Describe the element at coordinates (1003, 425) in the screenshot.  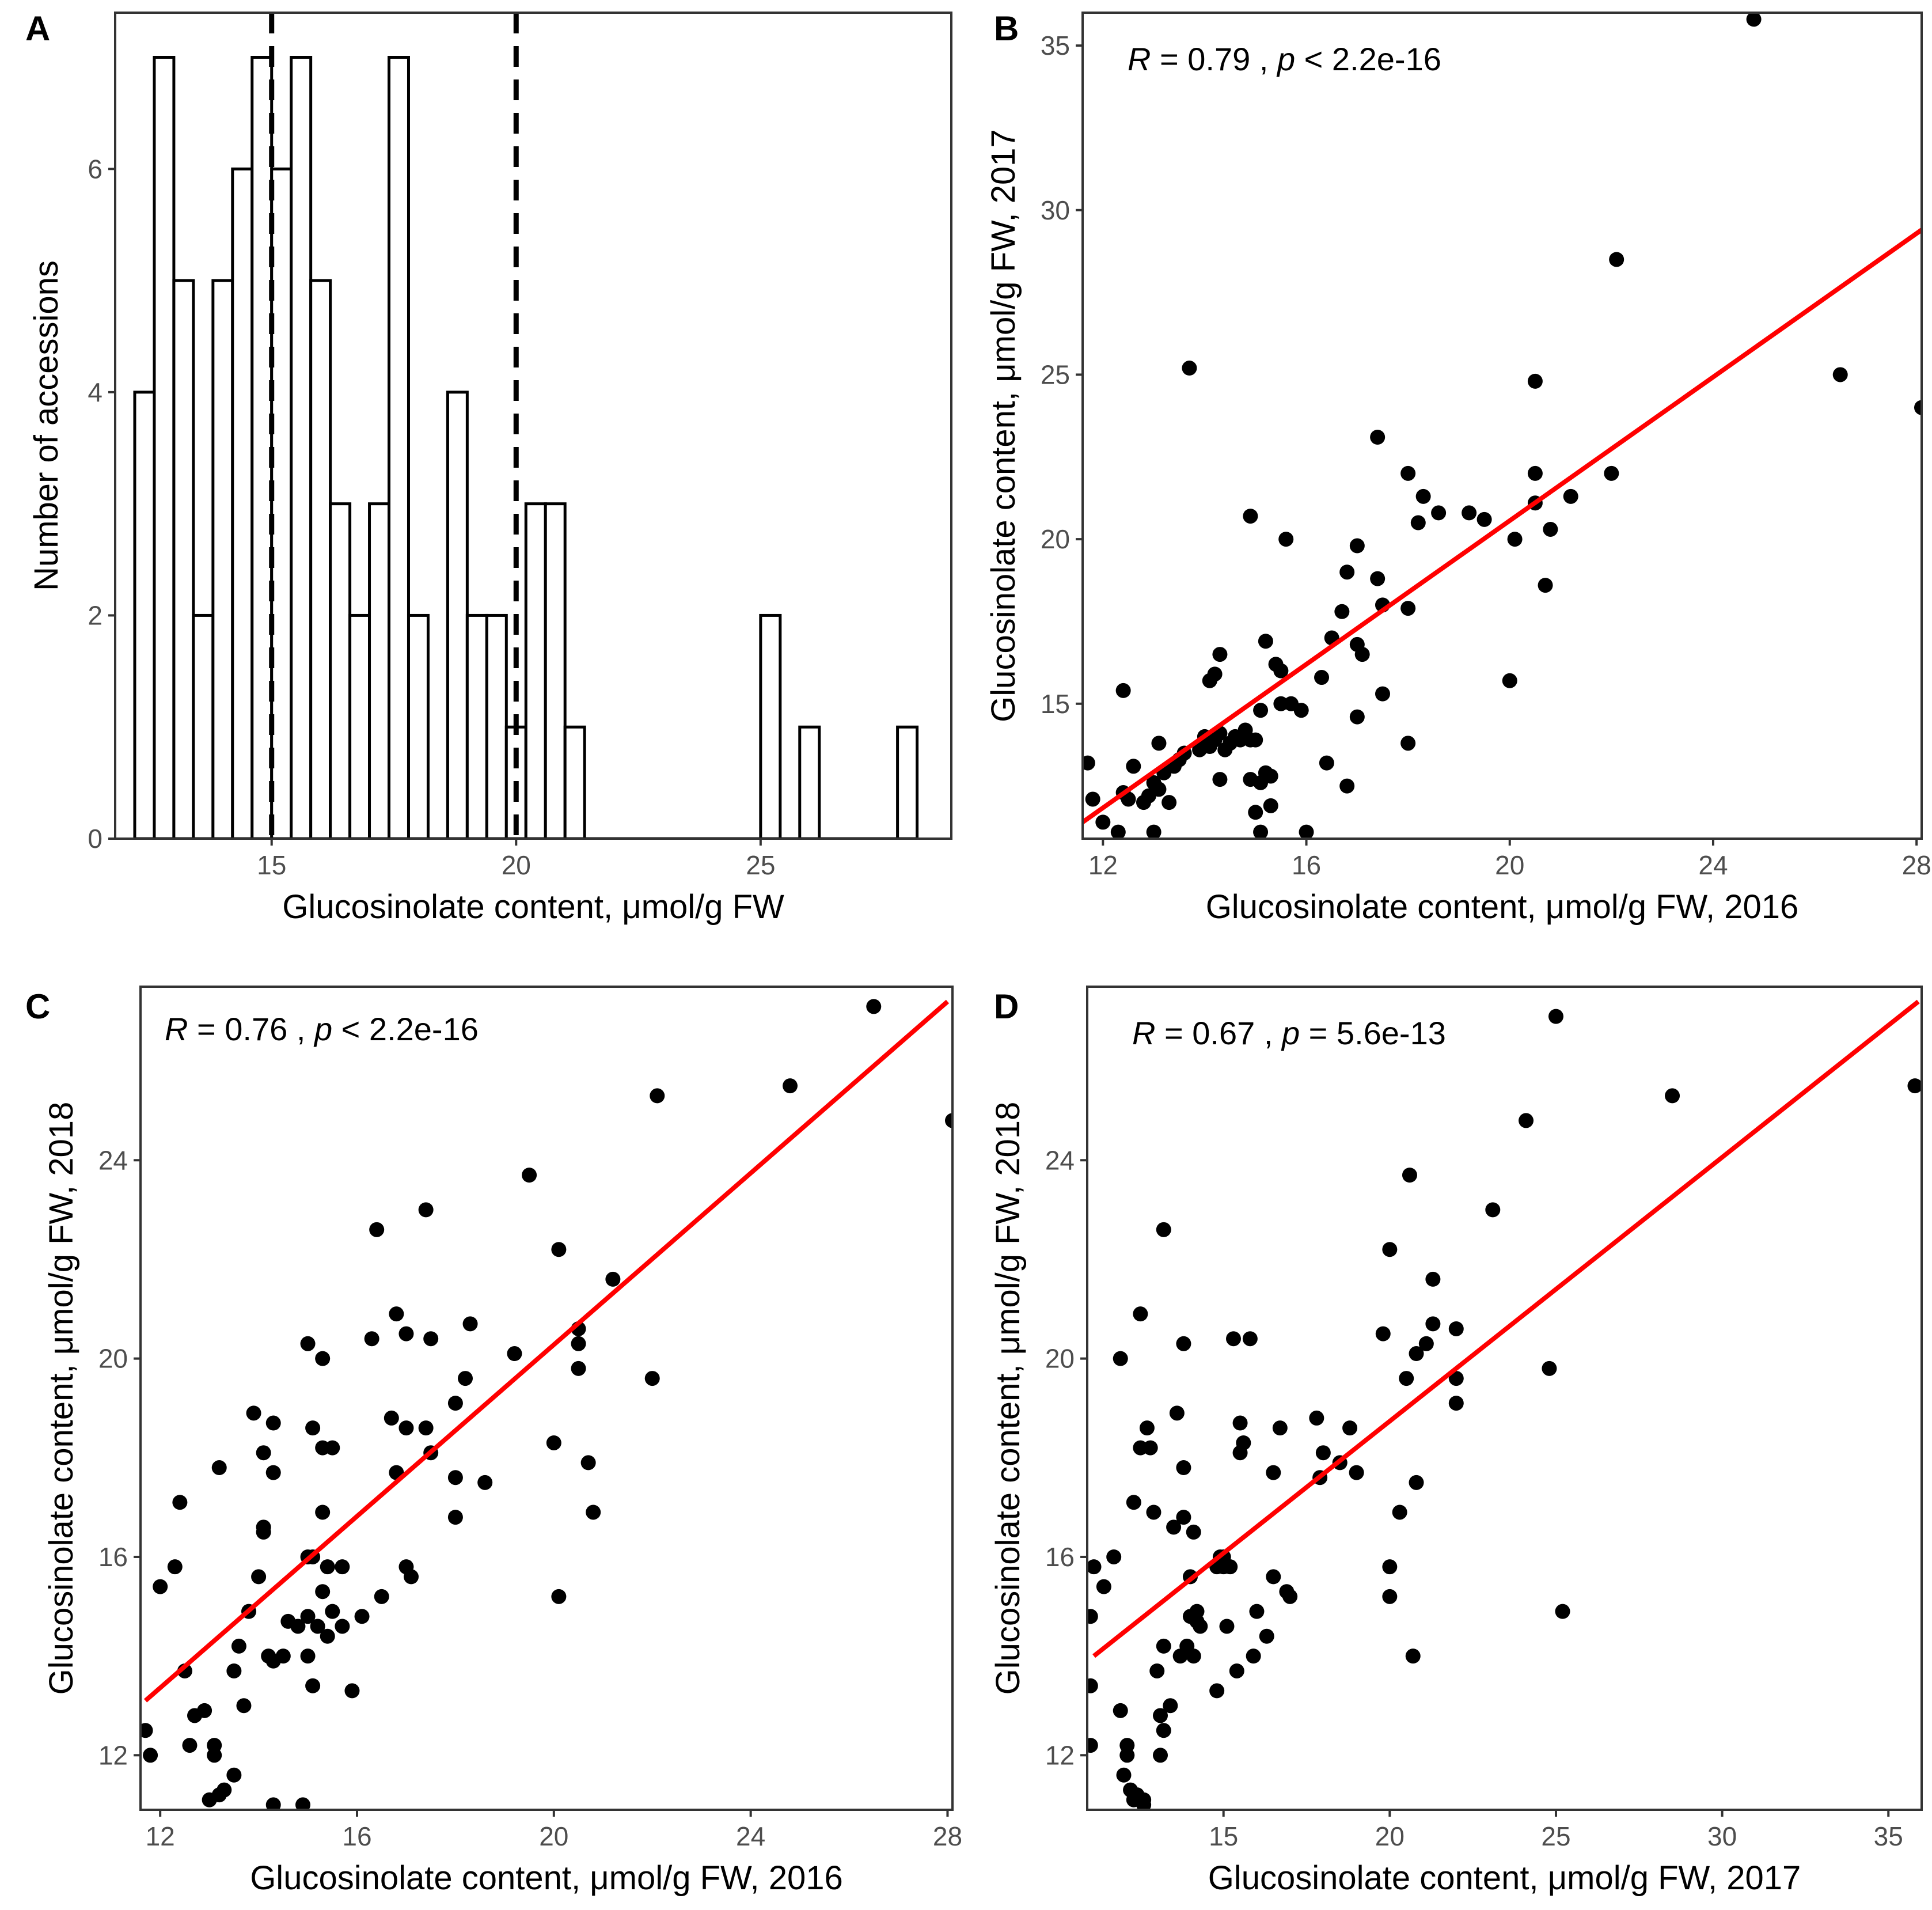
I see `y-axis-title: Glucosinolate content, μmol/g FW, 2017` at that location.